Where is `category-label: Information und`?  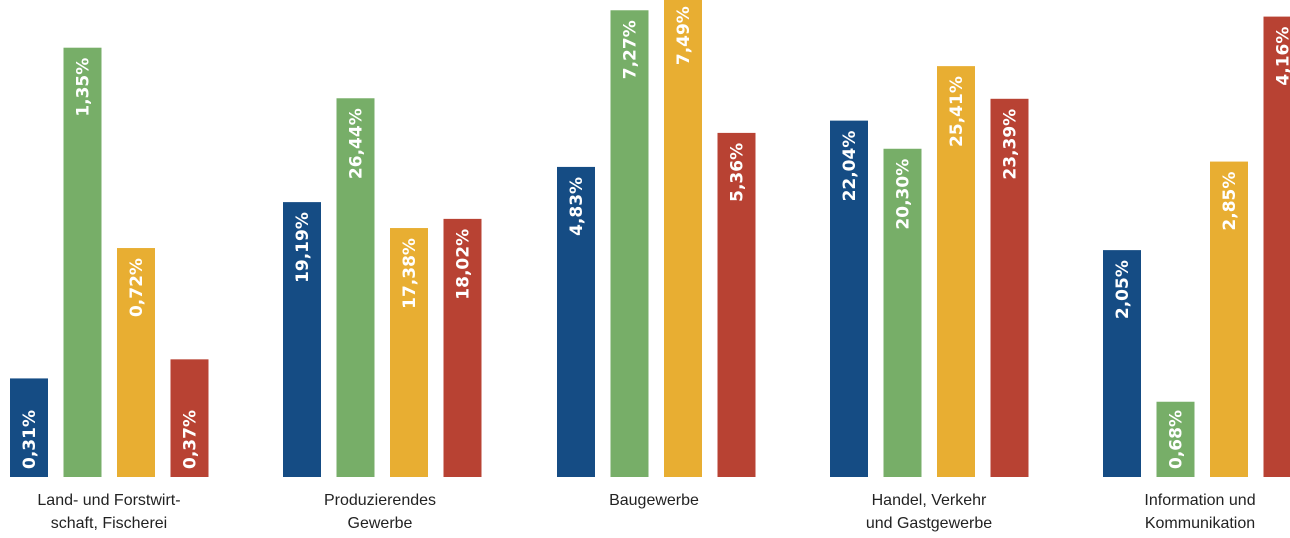
category-label: Information und is located at coordinates (1199, 500).